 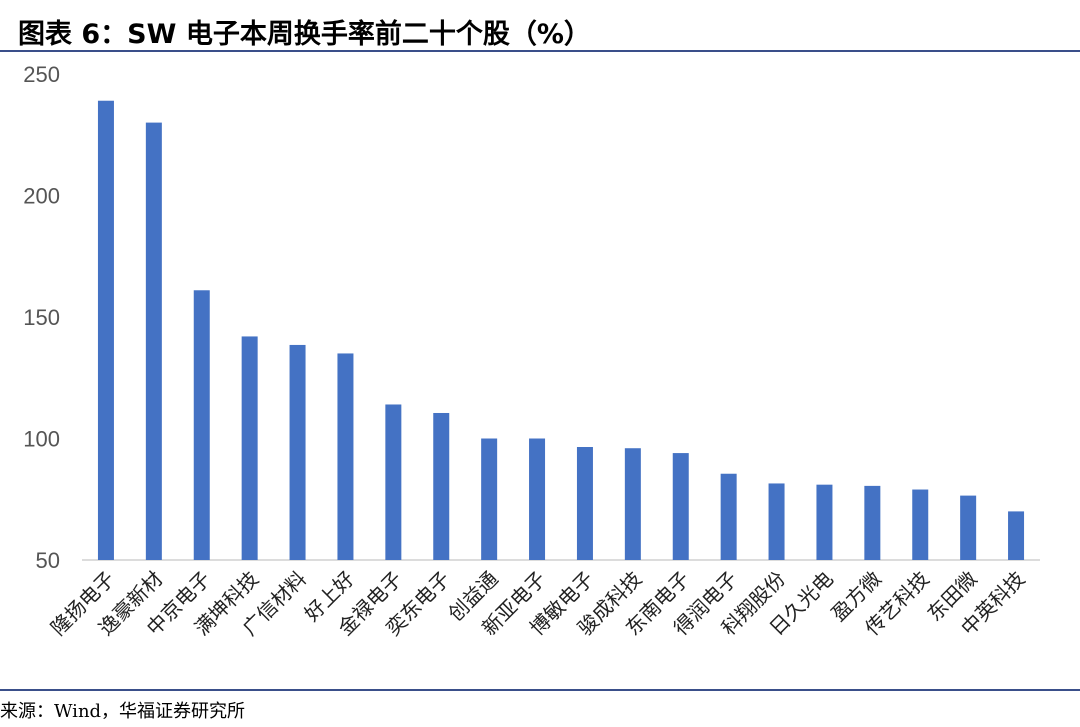 What do you see at coordinates (153, 341) in the screenshot?
I see `bar-逸豪新材` at bounding box center [153, 341].